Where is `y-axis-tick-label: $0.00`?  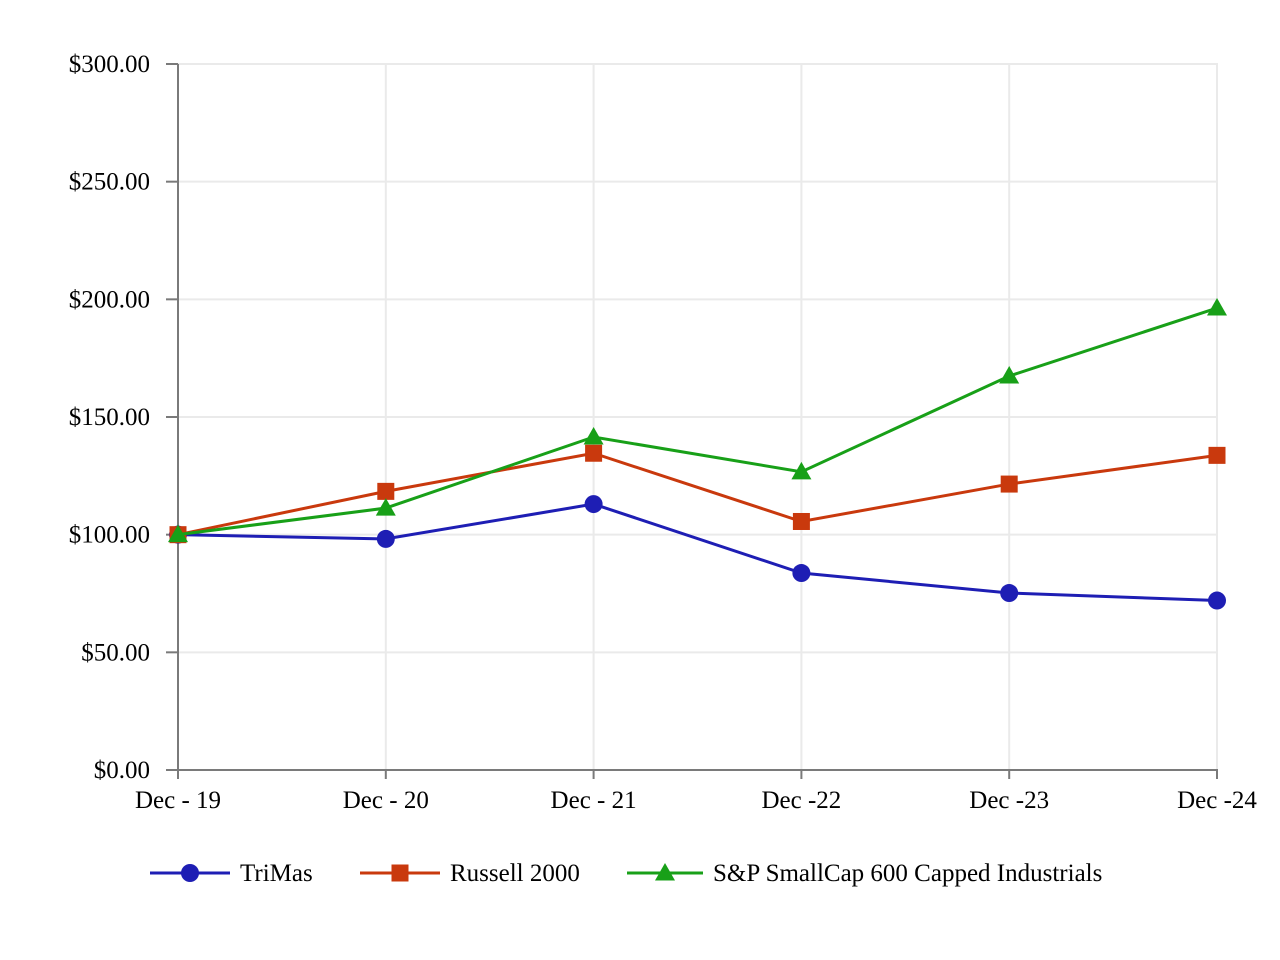 y-axis-tick-label: $0.00 is located at coordinates (122, 770).